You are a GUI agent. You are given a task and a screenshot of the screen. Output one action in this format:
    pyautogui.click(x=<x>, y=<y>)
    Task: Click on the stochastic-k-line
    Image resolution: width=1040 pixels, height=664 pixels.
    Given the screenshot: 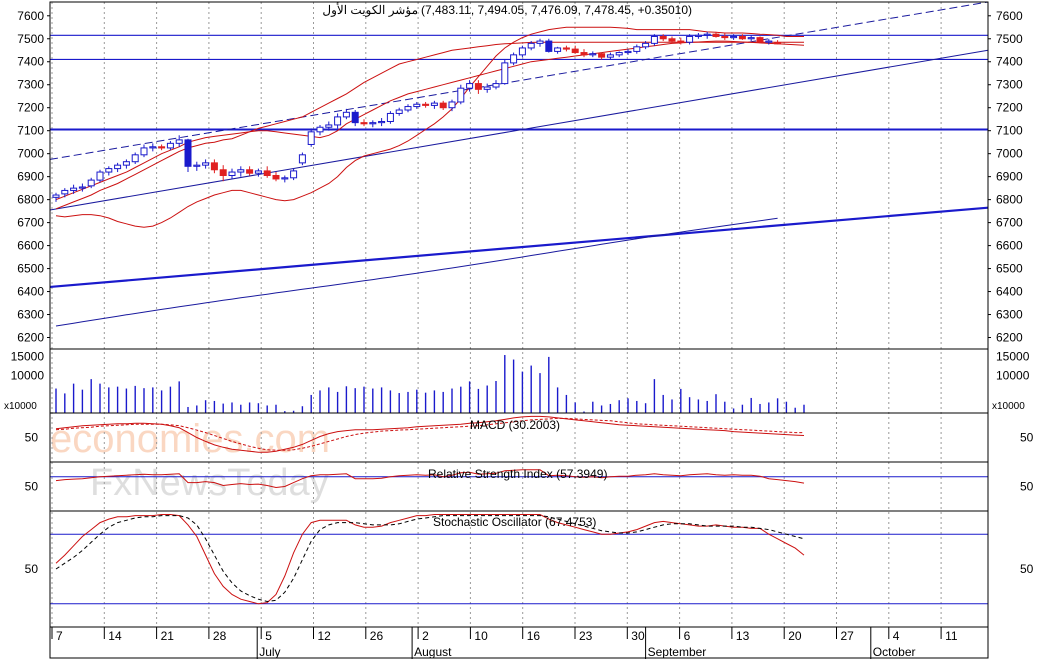 What is the action you would take?
    pyautogui.click(x=430, y=559)
    